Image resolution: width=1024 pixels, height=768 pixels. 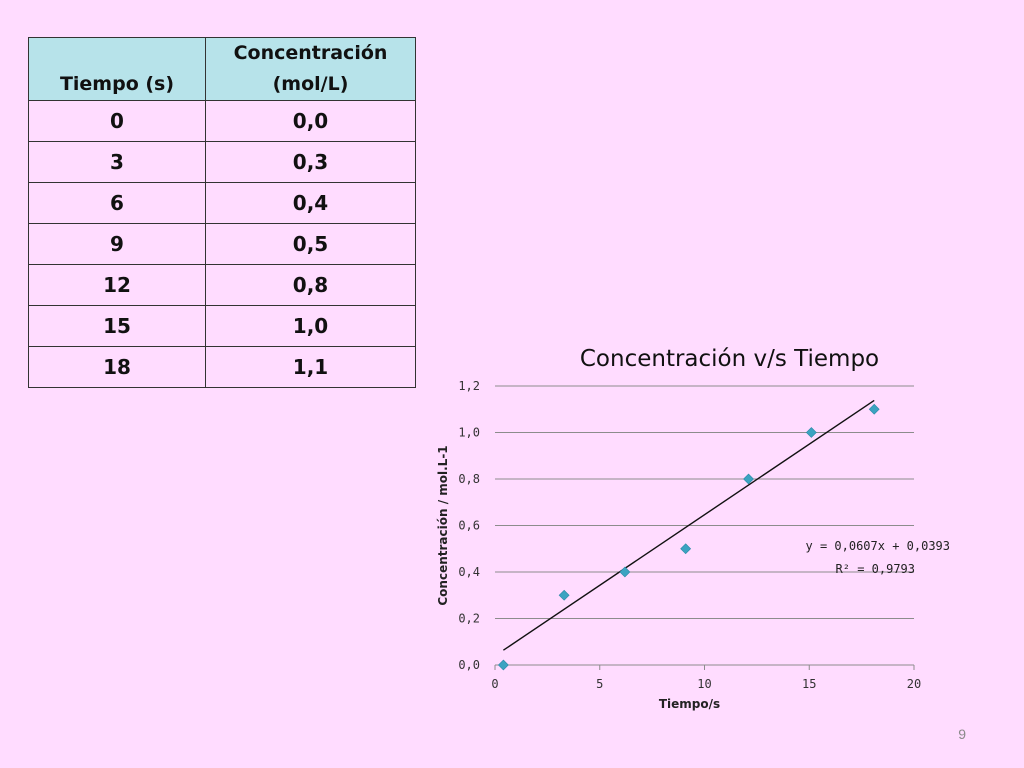 I want to click on table-row: 0 0,0, so click(x=222, y=121).